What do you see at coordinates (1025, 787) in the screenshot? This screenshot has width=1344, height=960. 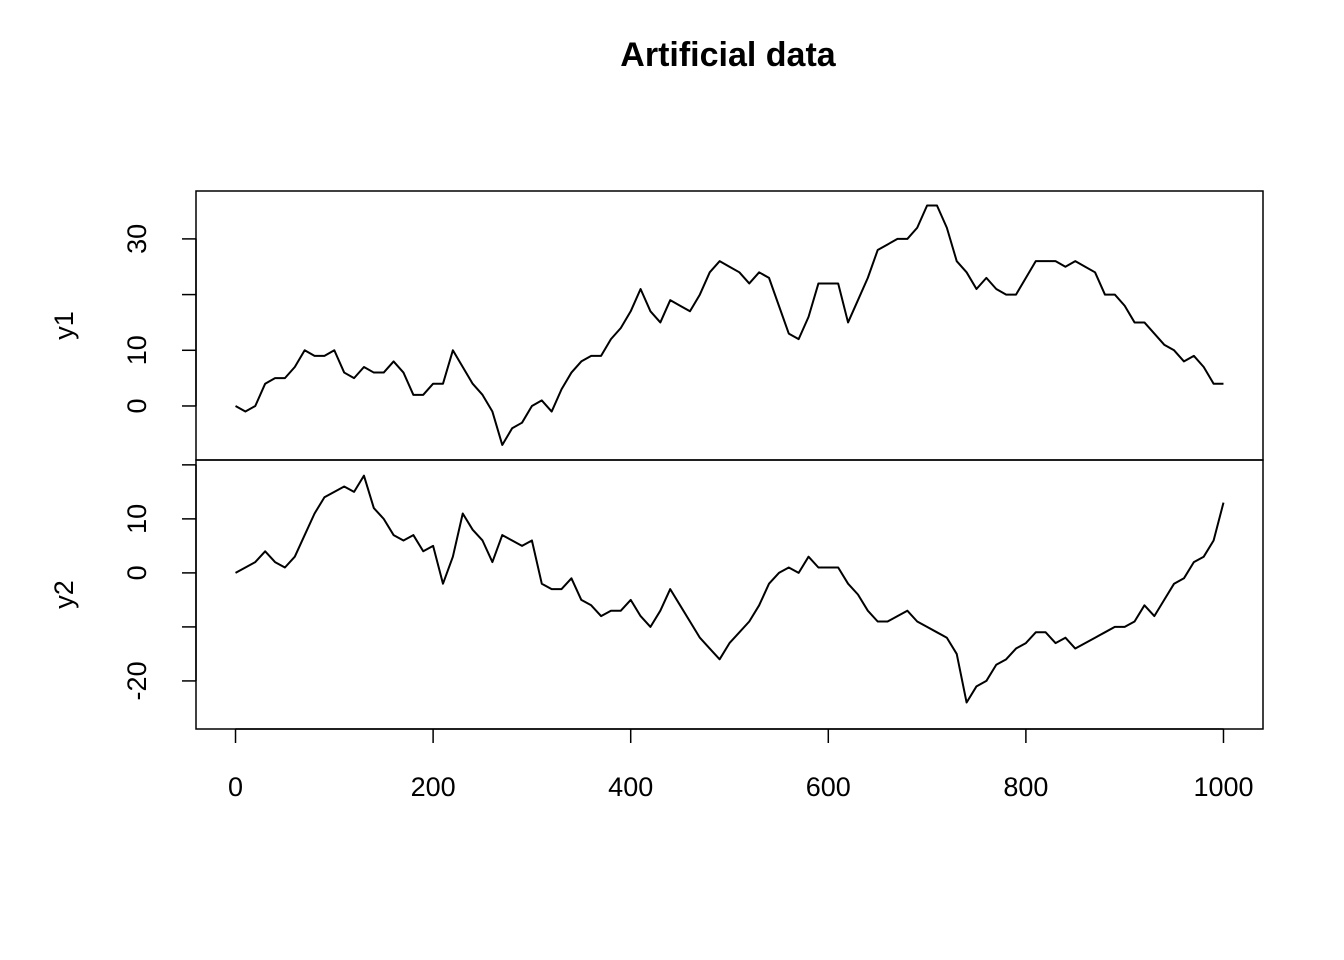 I see `x-tick-label: 800` at bounding box center [1025, 787].